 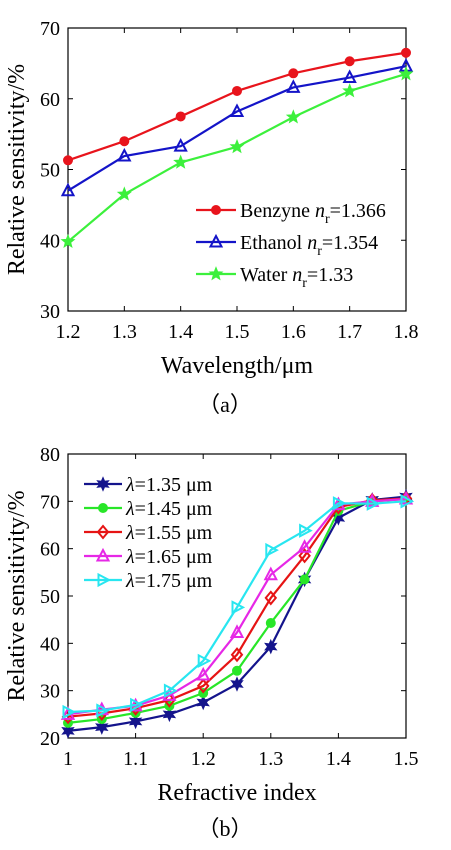 I want to click on b-legend-label-1: λ=1.35 μm, so click(x=169, y=485).